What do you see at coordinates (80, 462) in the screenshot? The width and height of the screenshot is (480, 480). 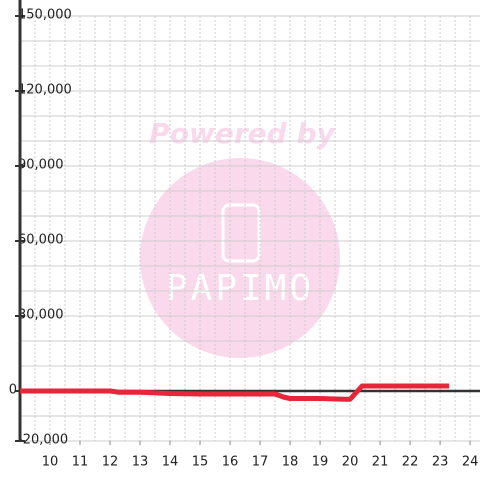 I see `x-tick-label: 11` at bounding box center [80, 462].